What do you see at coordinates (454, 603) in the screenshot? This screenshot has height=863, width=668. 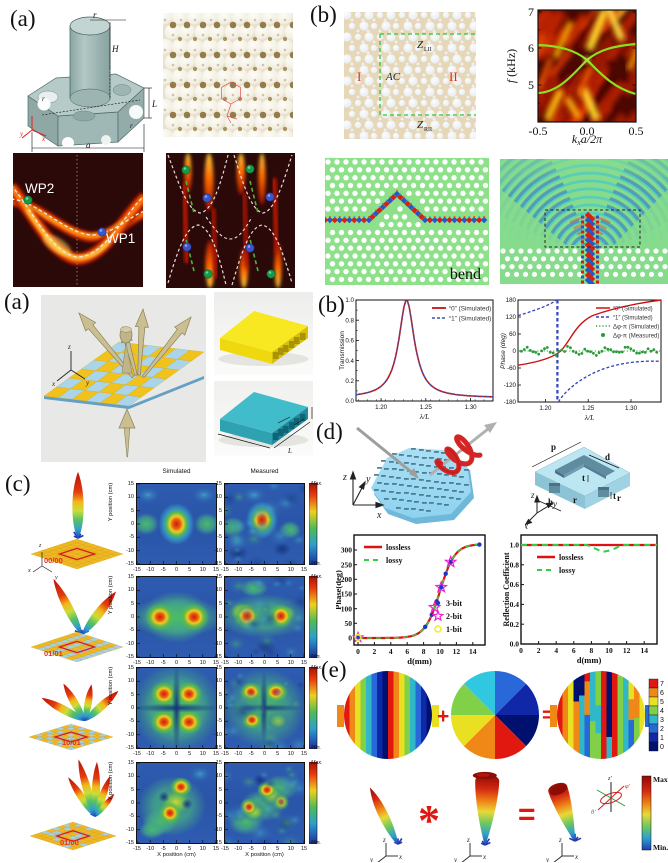 I see `svg-text: 3-bit` at bounding box center [454, 603].